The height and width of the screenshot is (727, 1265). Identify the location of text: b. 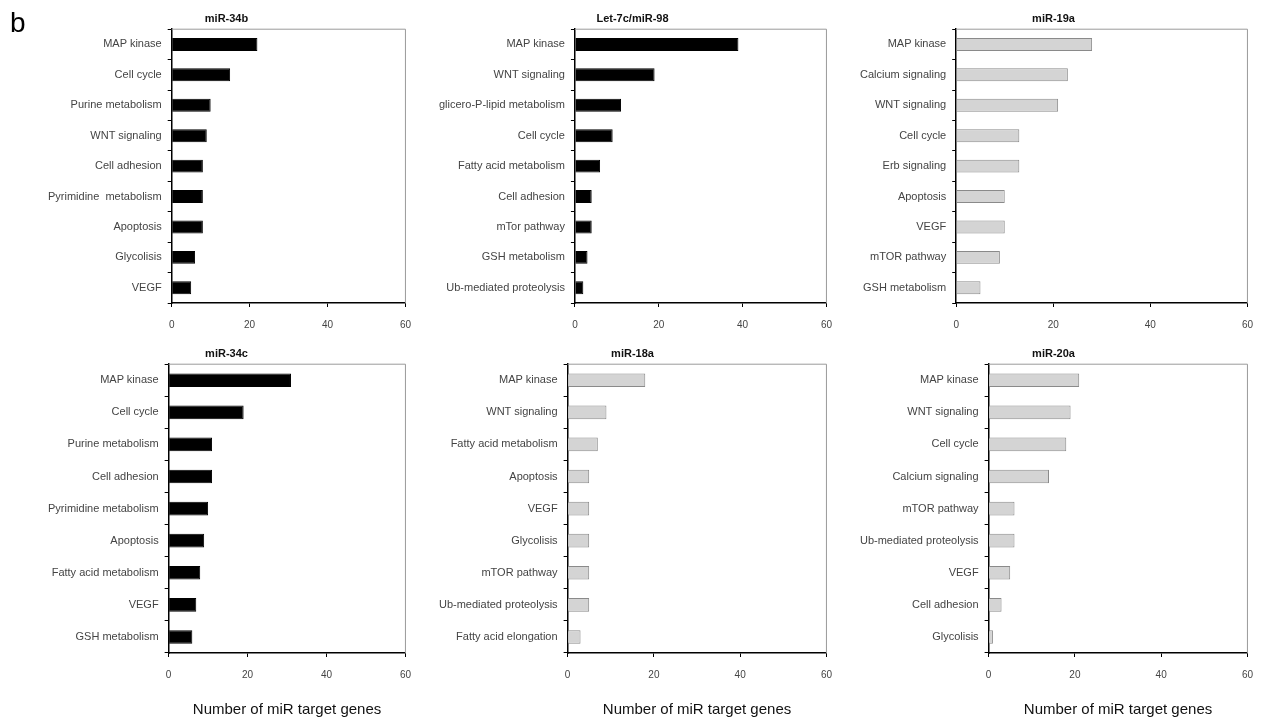
(18, 22).